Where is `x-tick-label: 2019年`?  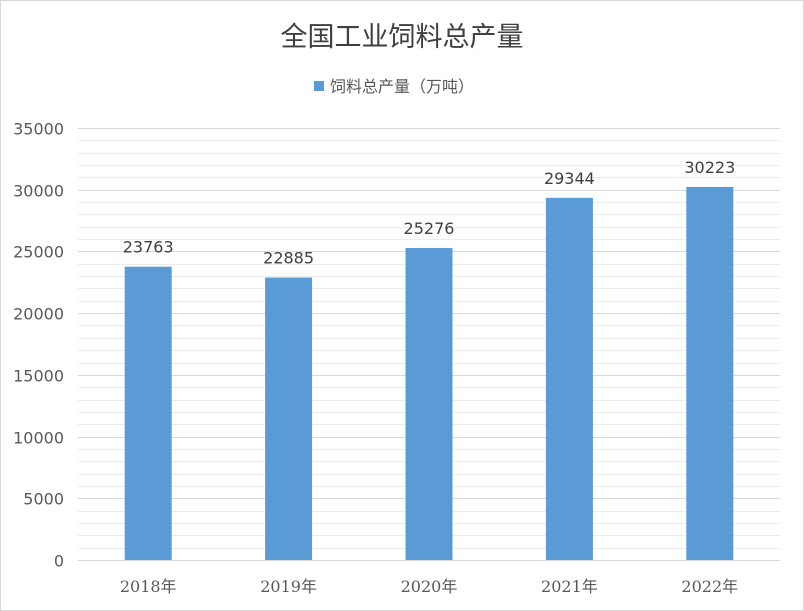
x-tick-label: 2019年 is located at coordinates (288, 586).